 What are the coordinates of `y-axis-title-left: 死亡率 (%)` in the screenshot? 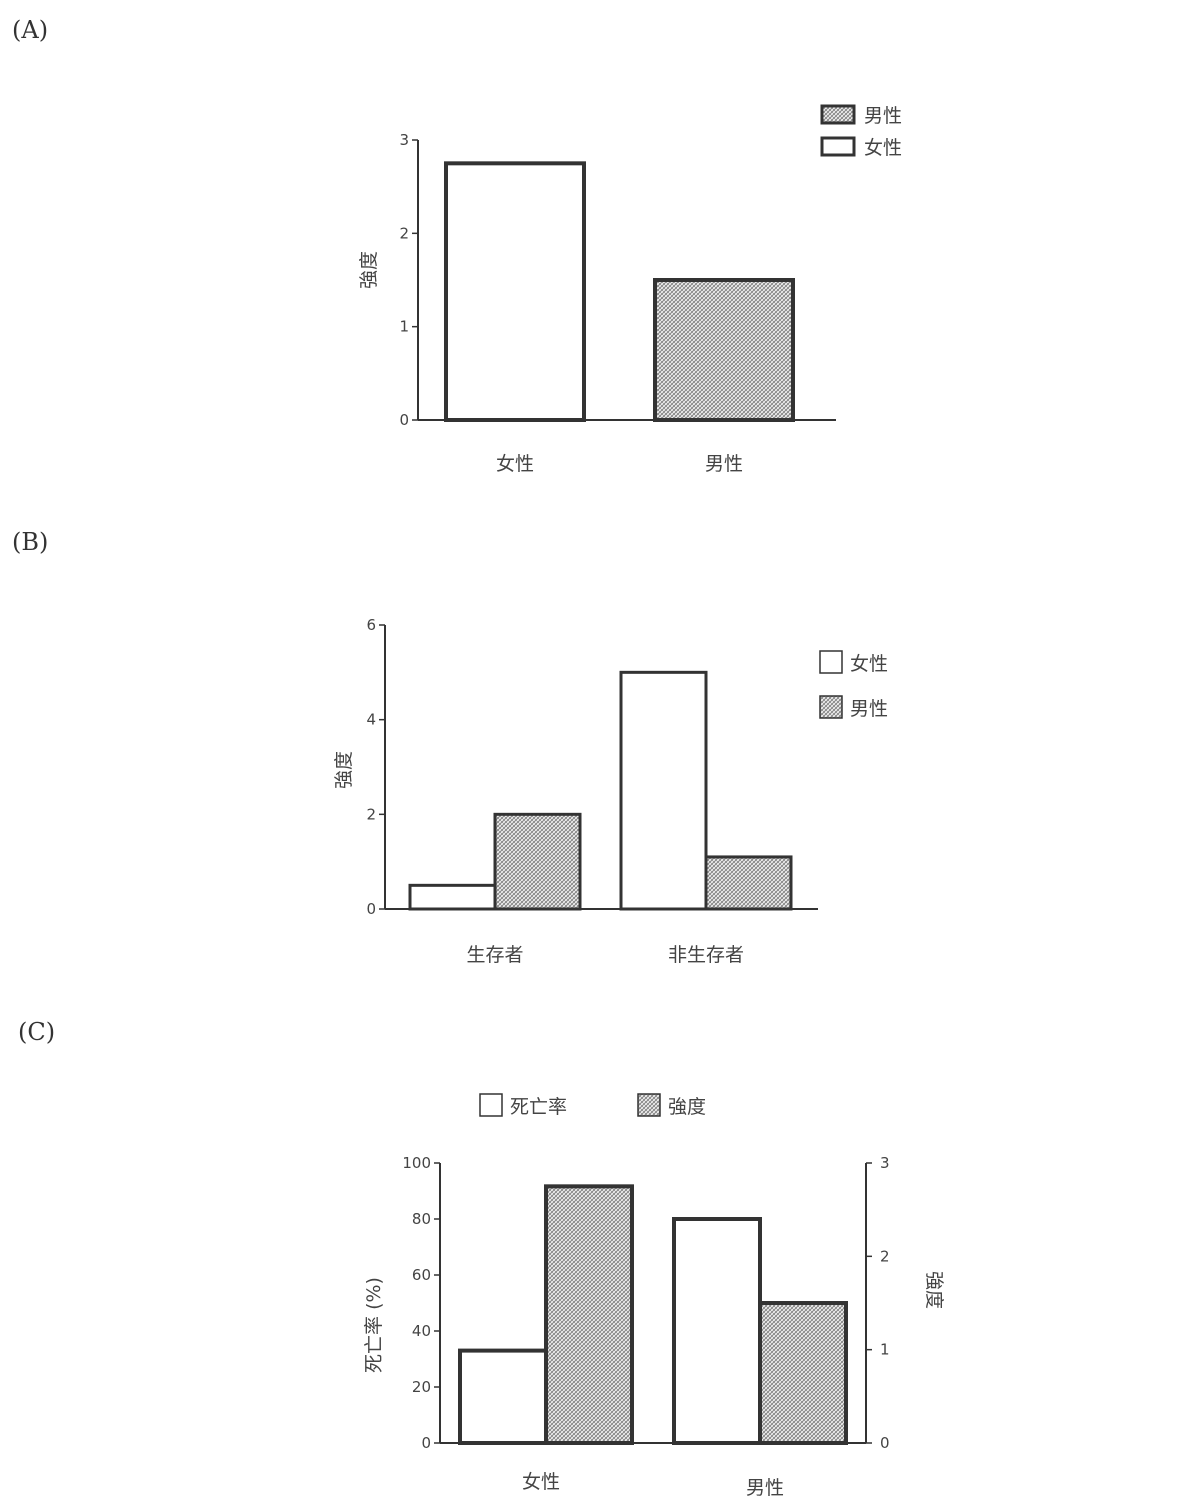 It's located at (374, 1325).